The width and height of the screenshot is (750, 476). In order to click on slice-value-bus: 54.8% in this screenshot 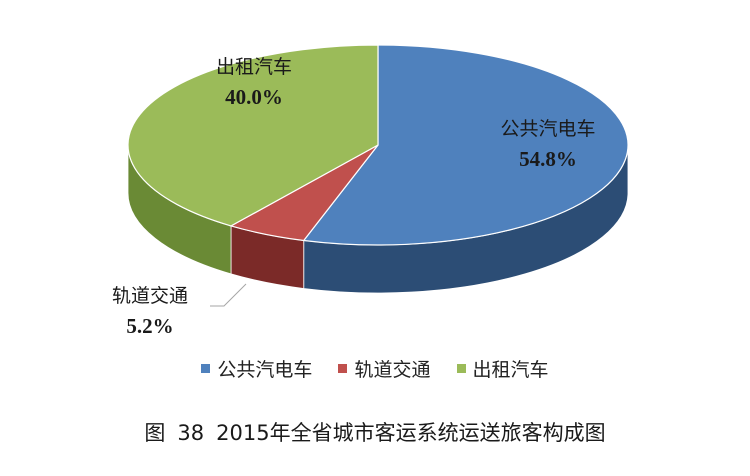, I will do `click(548, 159)`.